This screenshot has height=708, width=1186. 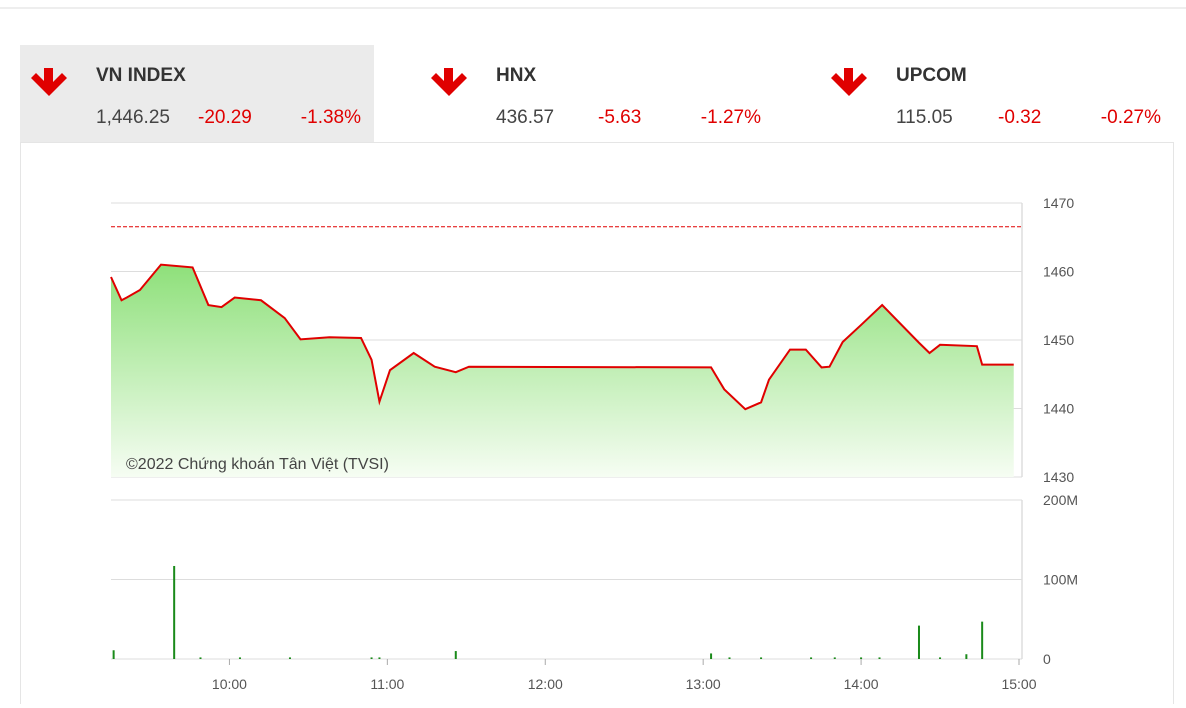 I want to click on x-tick-label: 14:00, so click(x=861, y=684).